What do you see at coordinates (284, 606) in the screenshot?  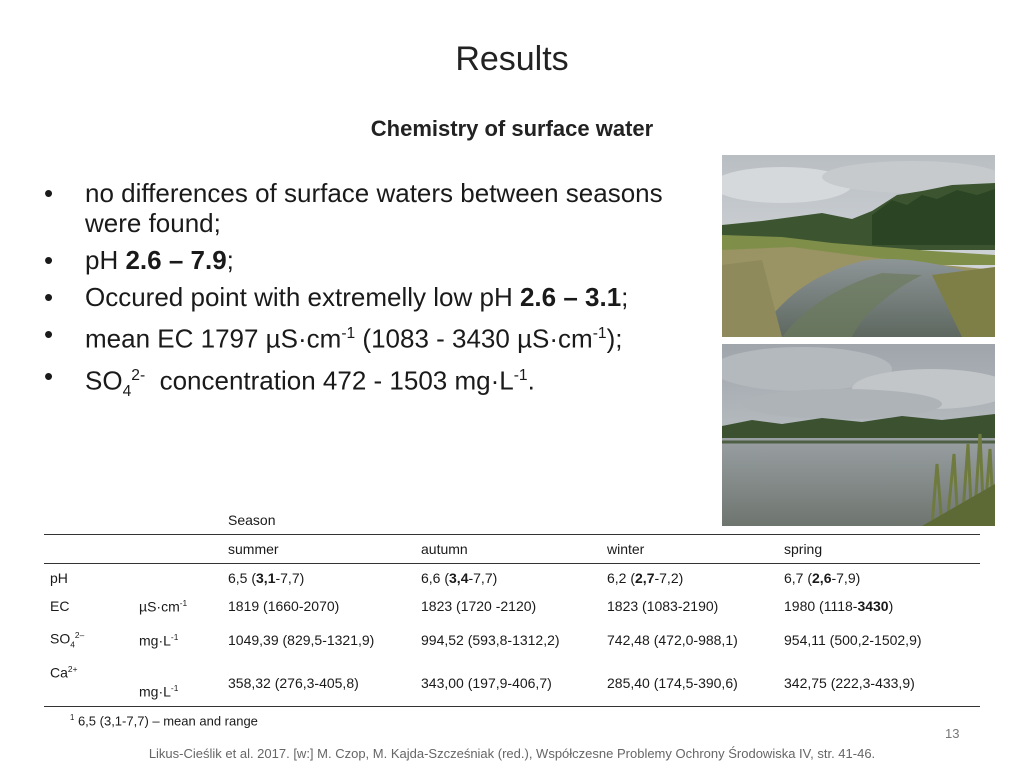 I see `table-cell: 1819 (1660-2070)` at bounding box center [284, 606].